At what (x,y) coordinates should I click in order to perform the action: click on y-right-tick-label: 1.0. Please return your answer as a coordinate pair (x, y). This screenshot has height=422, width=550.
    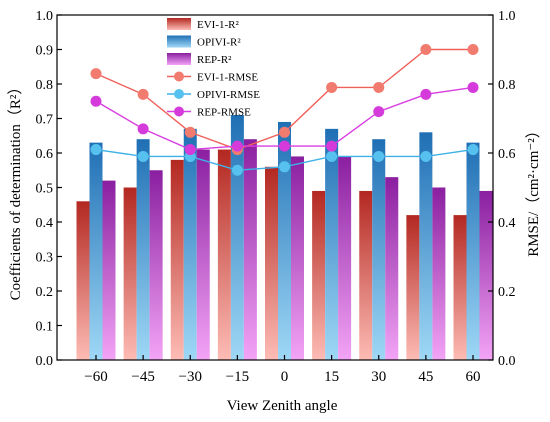
    Looking at the image, I should click on (507, 16).